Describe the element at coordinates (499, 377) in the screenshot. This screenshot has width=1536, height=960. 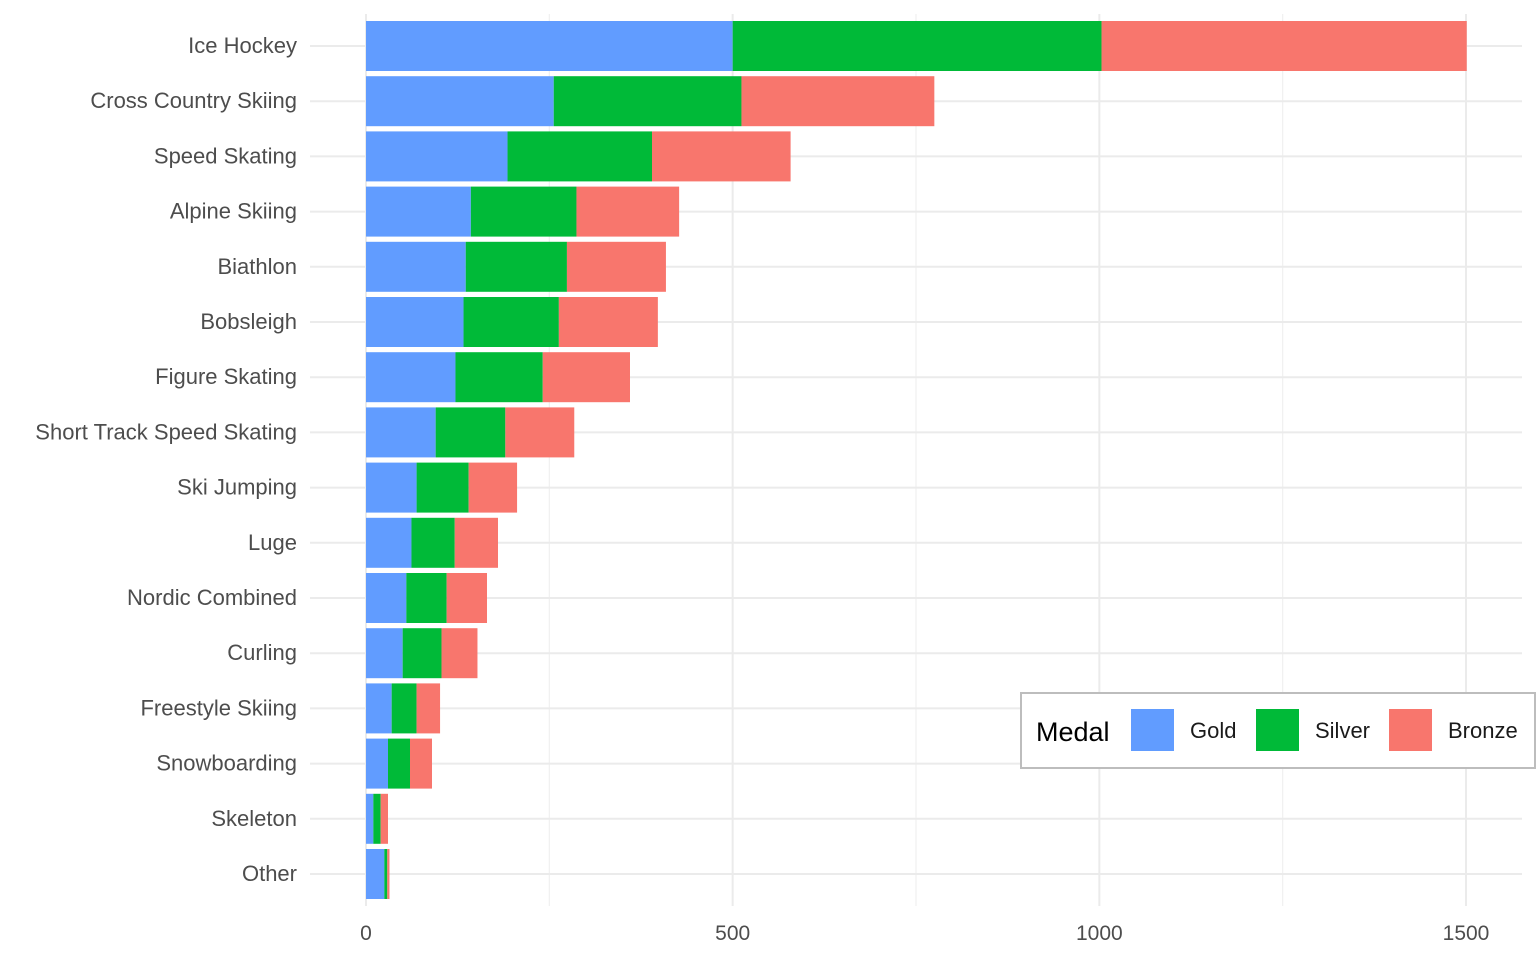
I see `bar-silver-figure-skating` at that location.